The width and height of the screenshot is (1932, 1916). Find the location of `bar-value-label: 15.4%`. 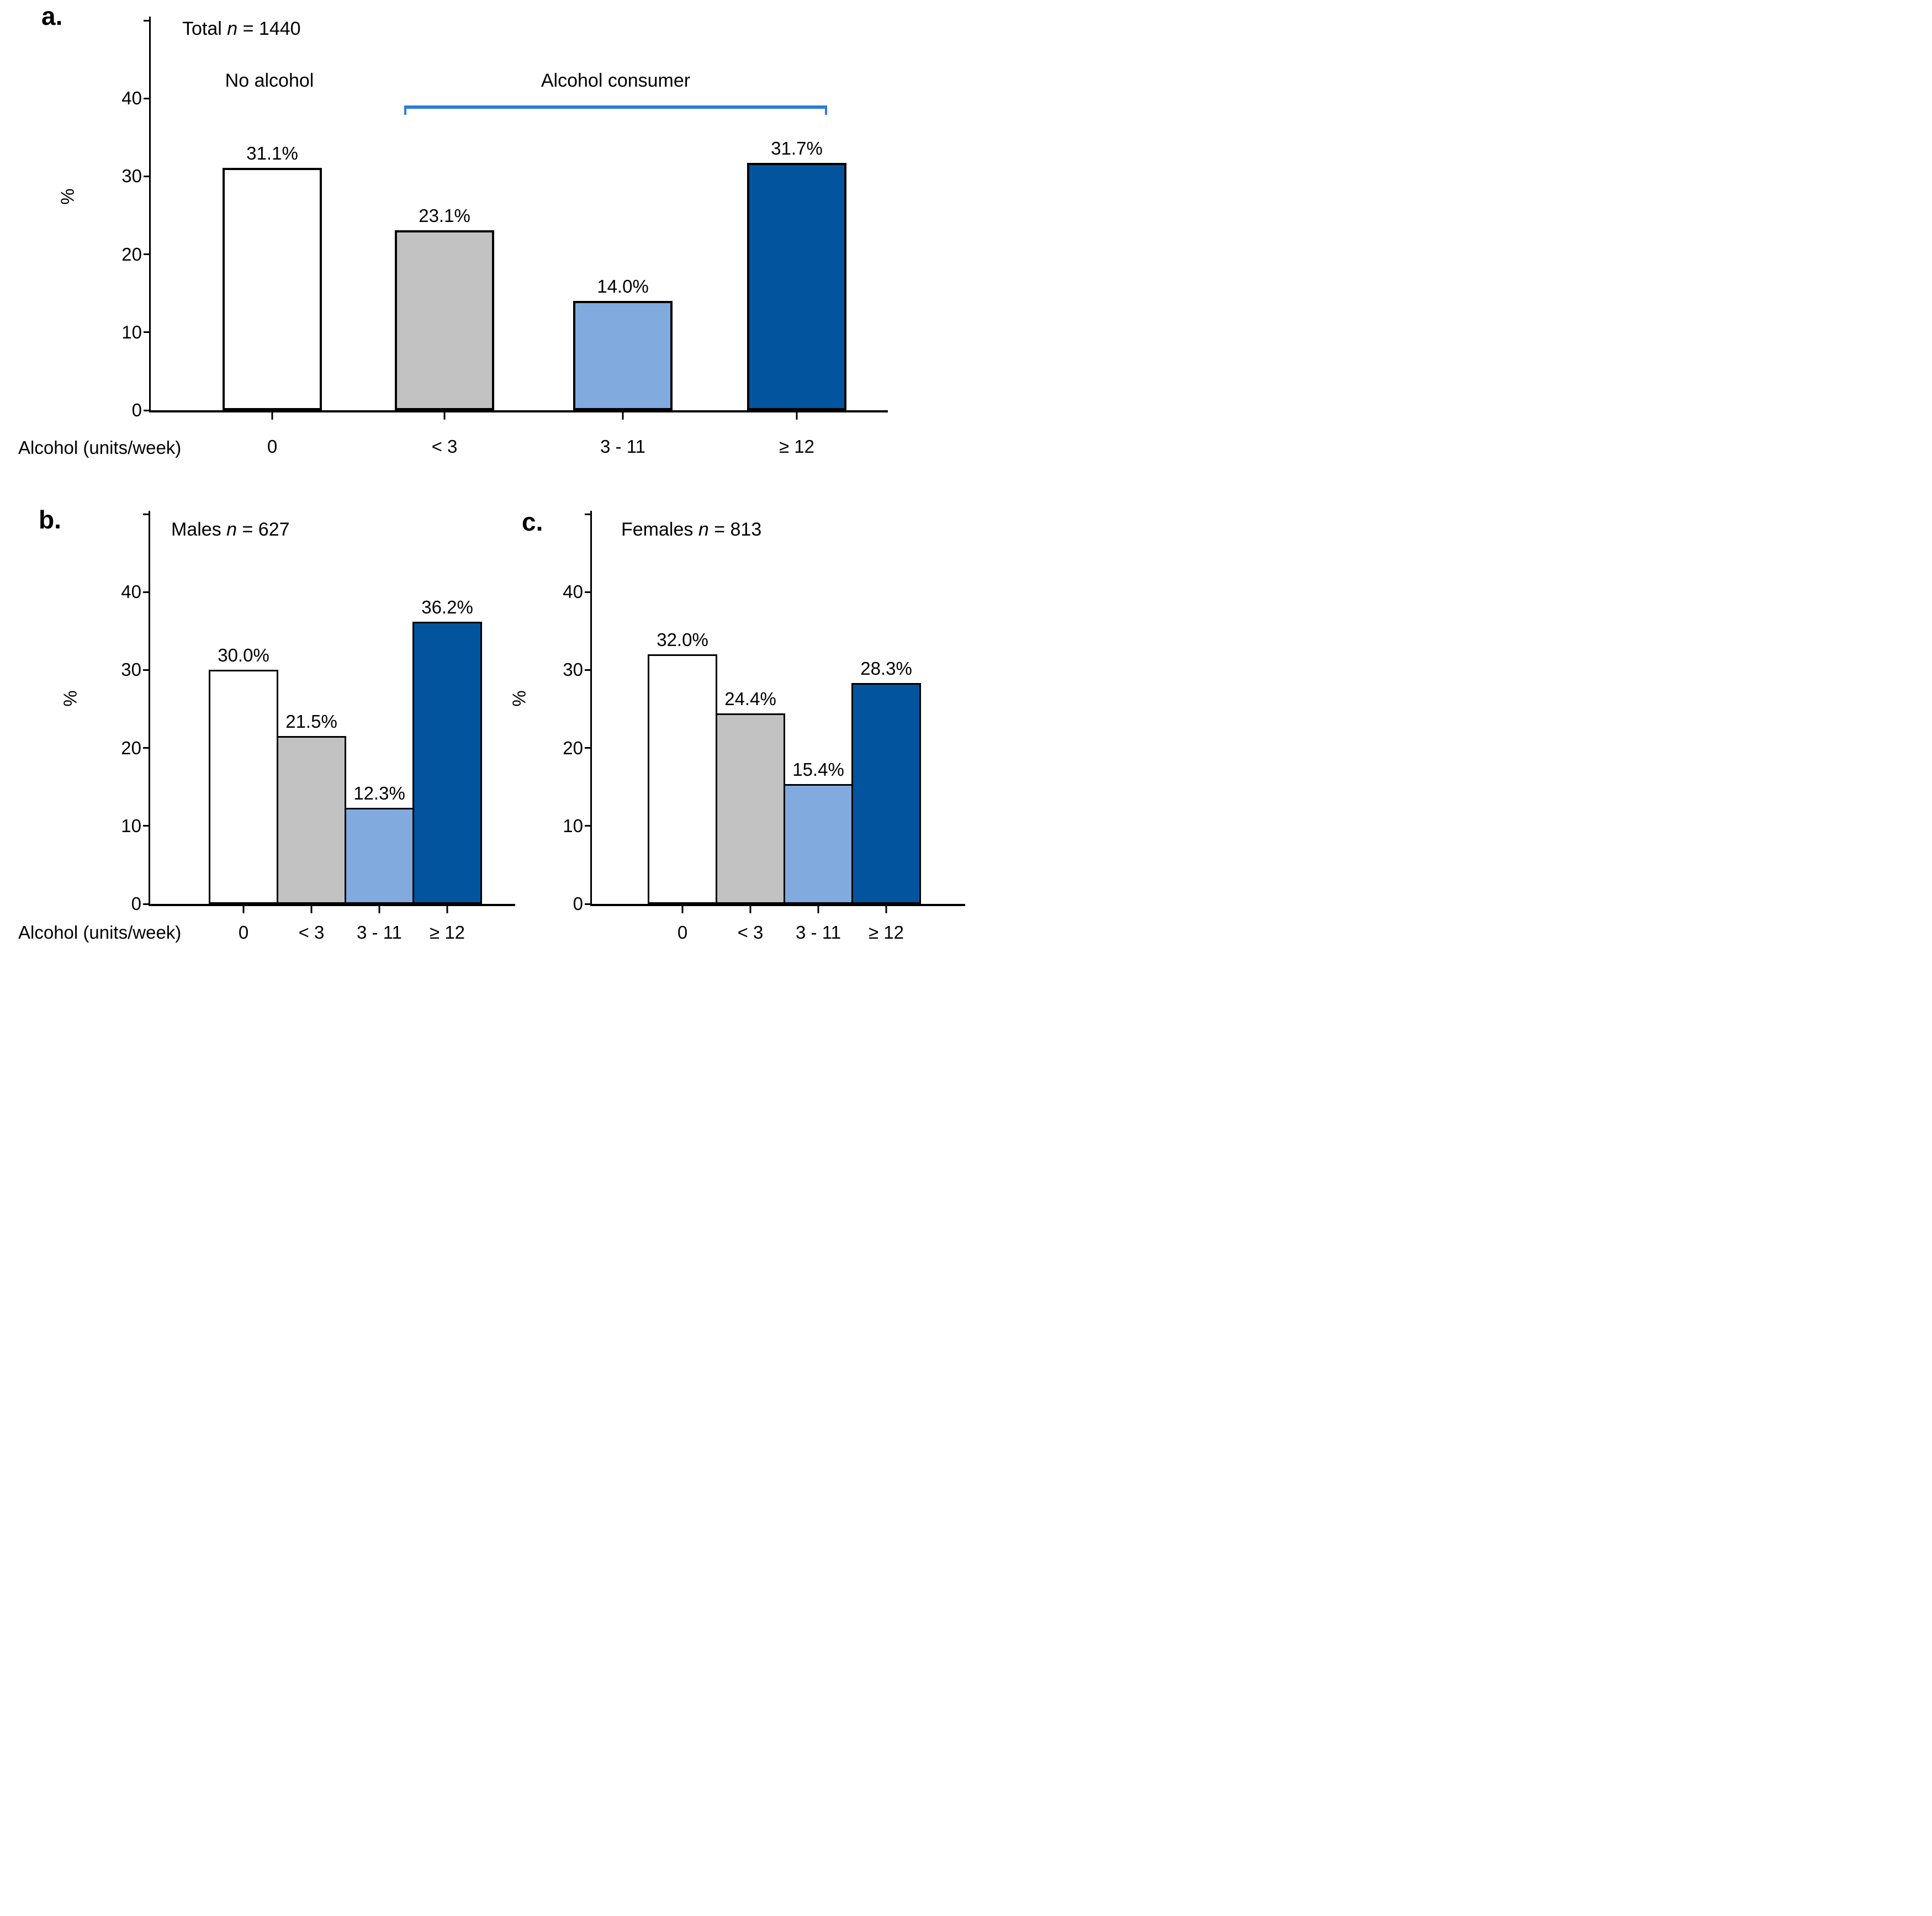

bar-value-label: 15.4% is located at coordinates (818, 770).